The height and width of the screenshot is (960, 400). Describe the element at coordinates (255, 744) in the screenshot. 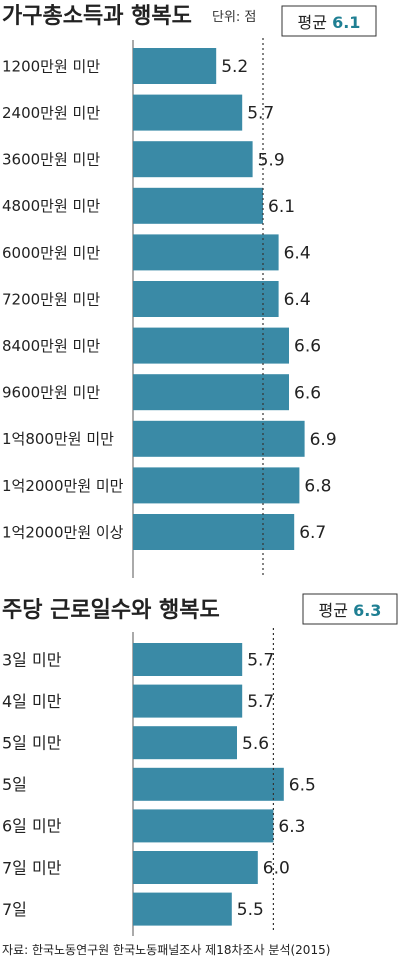

I see `chart2-value-label: 5.6` at that location.